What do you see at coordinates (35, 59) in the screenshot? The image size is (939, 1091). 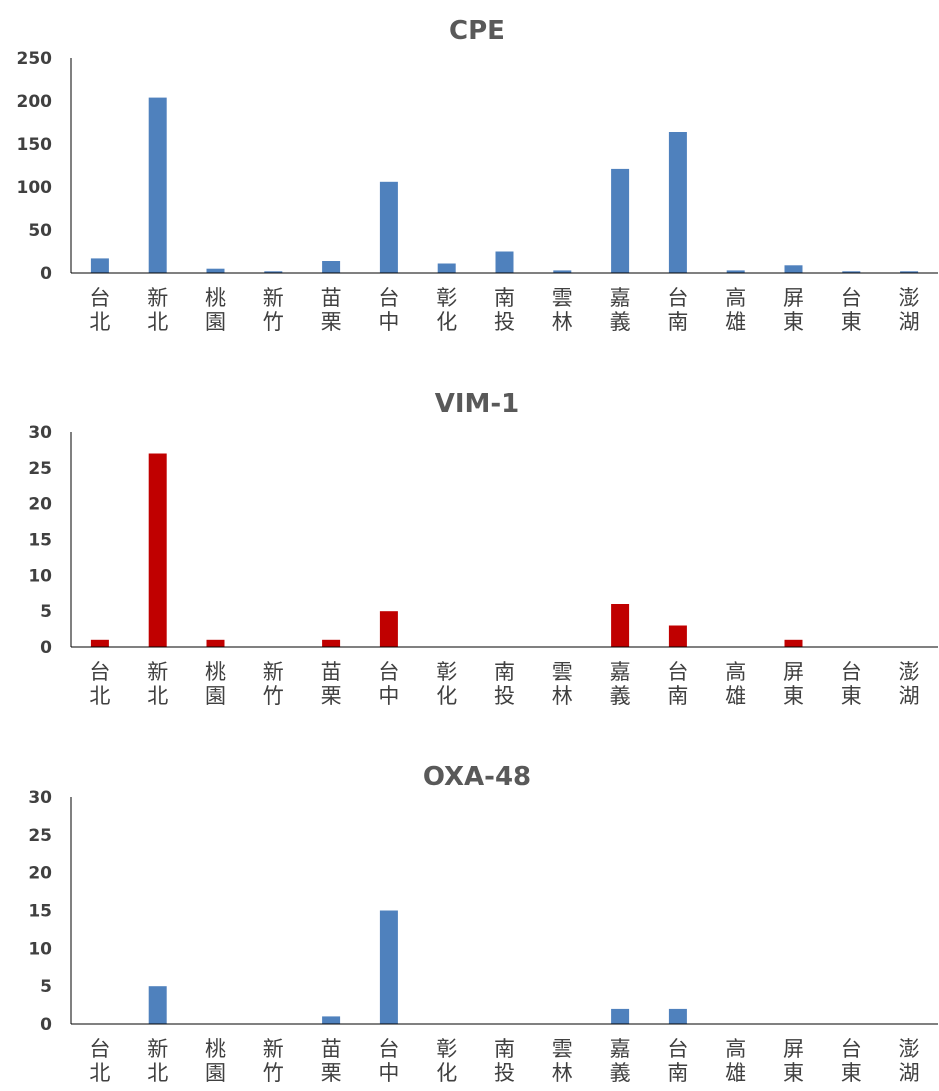 I see `y-tick-label: 250` at bounding box center [35, 59].